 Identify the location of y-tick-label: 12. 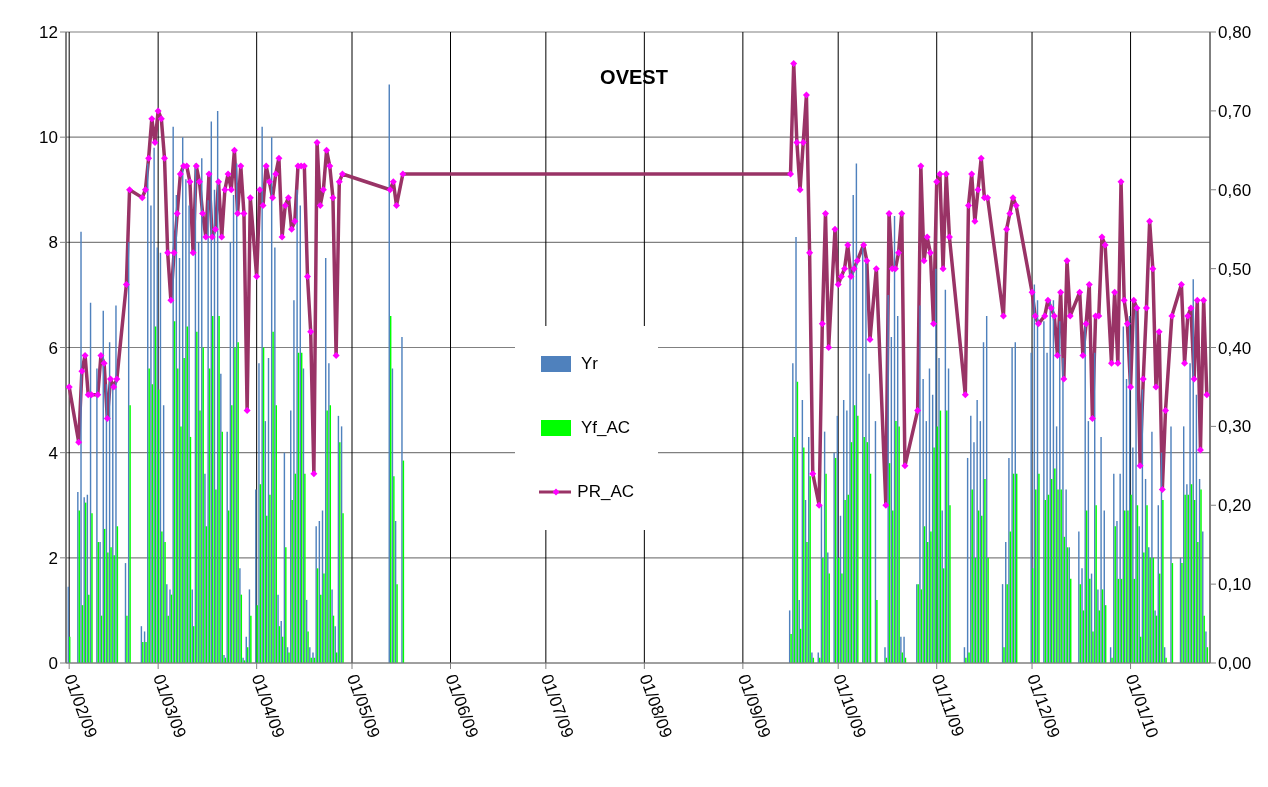
(48, 33).